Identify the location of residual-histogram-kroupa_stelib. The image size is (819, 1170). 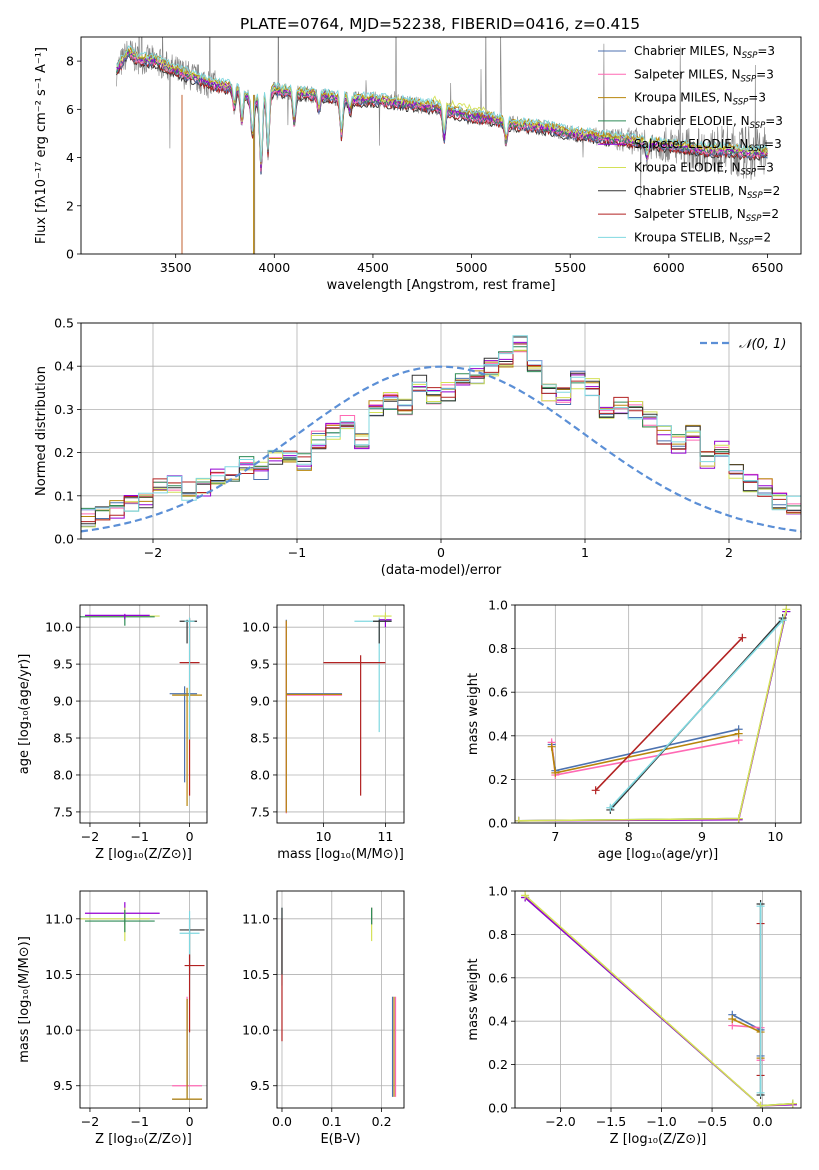
(441, 423).